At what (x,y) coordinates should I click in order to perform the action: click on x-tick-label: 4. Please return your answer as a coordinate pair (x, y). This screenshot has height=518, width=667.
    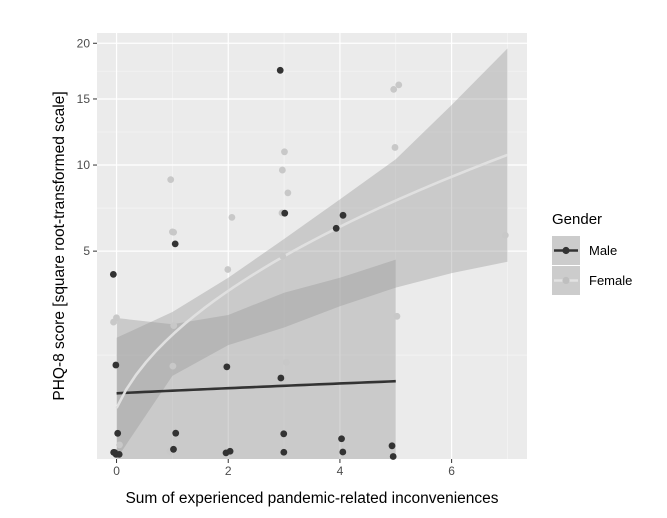
    Looking at the image, I should click on (340, 471).